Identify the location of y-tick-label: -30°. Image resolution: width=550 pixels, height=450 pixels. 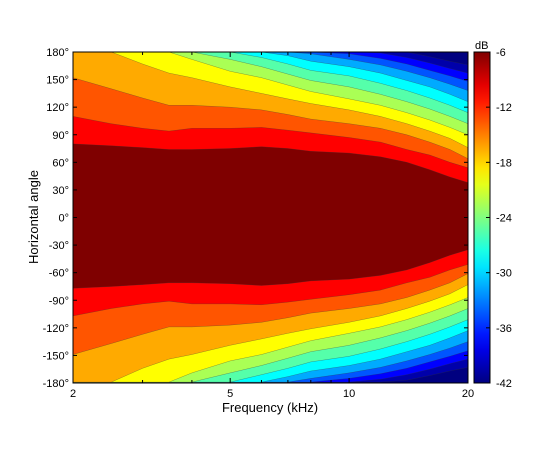
(59, 246).